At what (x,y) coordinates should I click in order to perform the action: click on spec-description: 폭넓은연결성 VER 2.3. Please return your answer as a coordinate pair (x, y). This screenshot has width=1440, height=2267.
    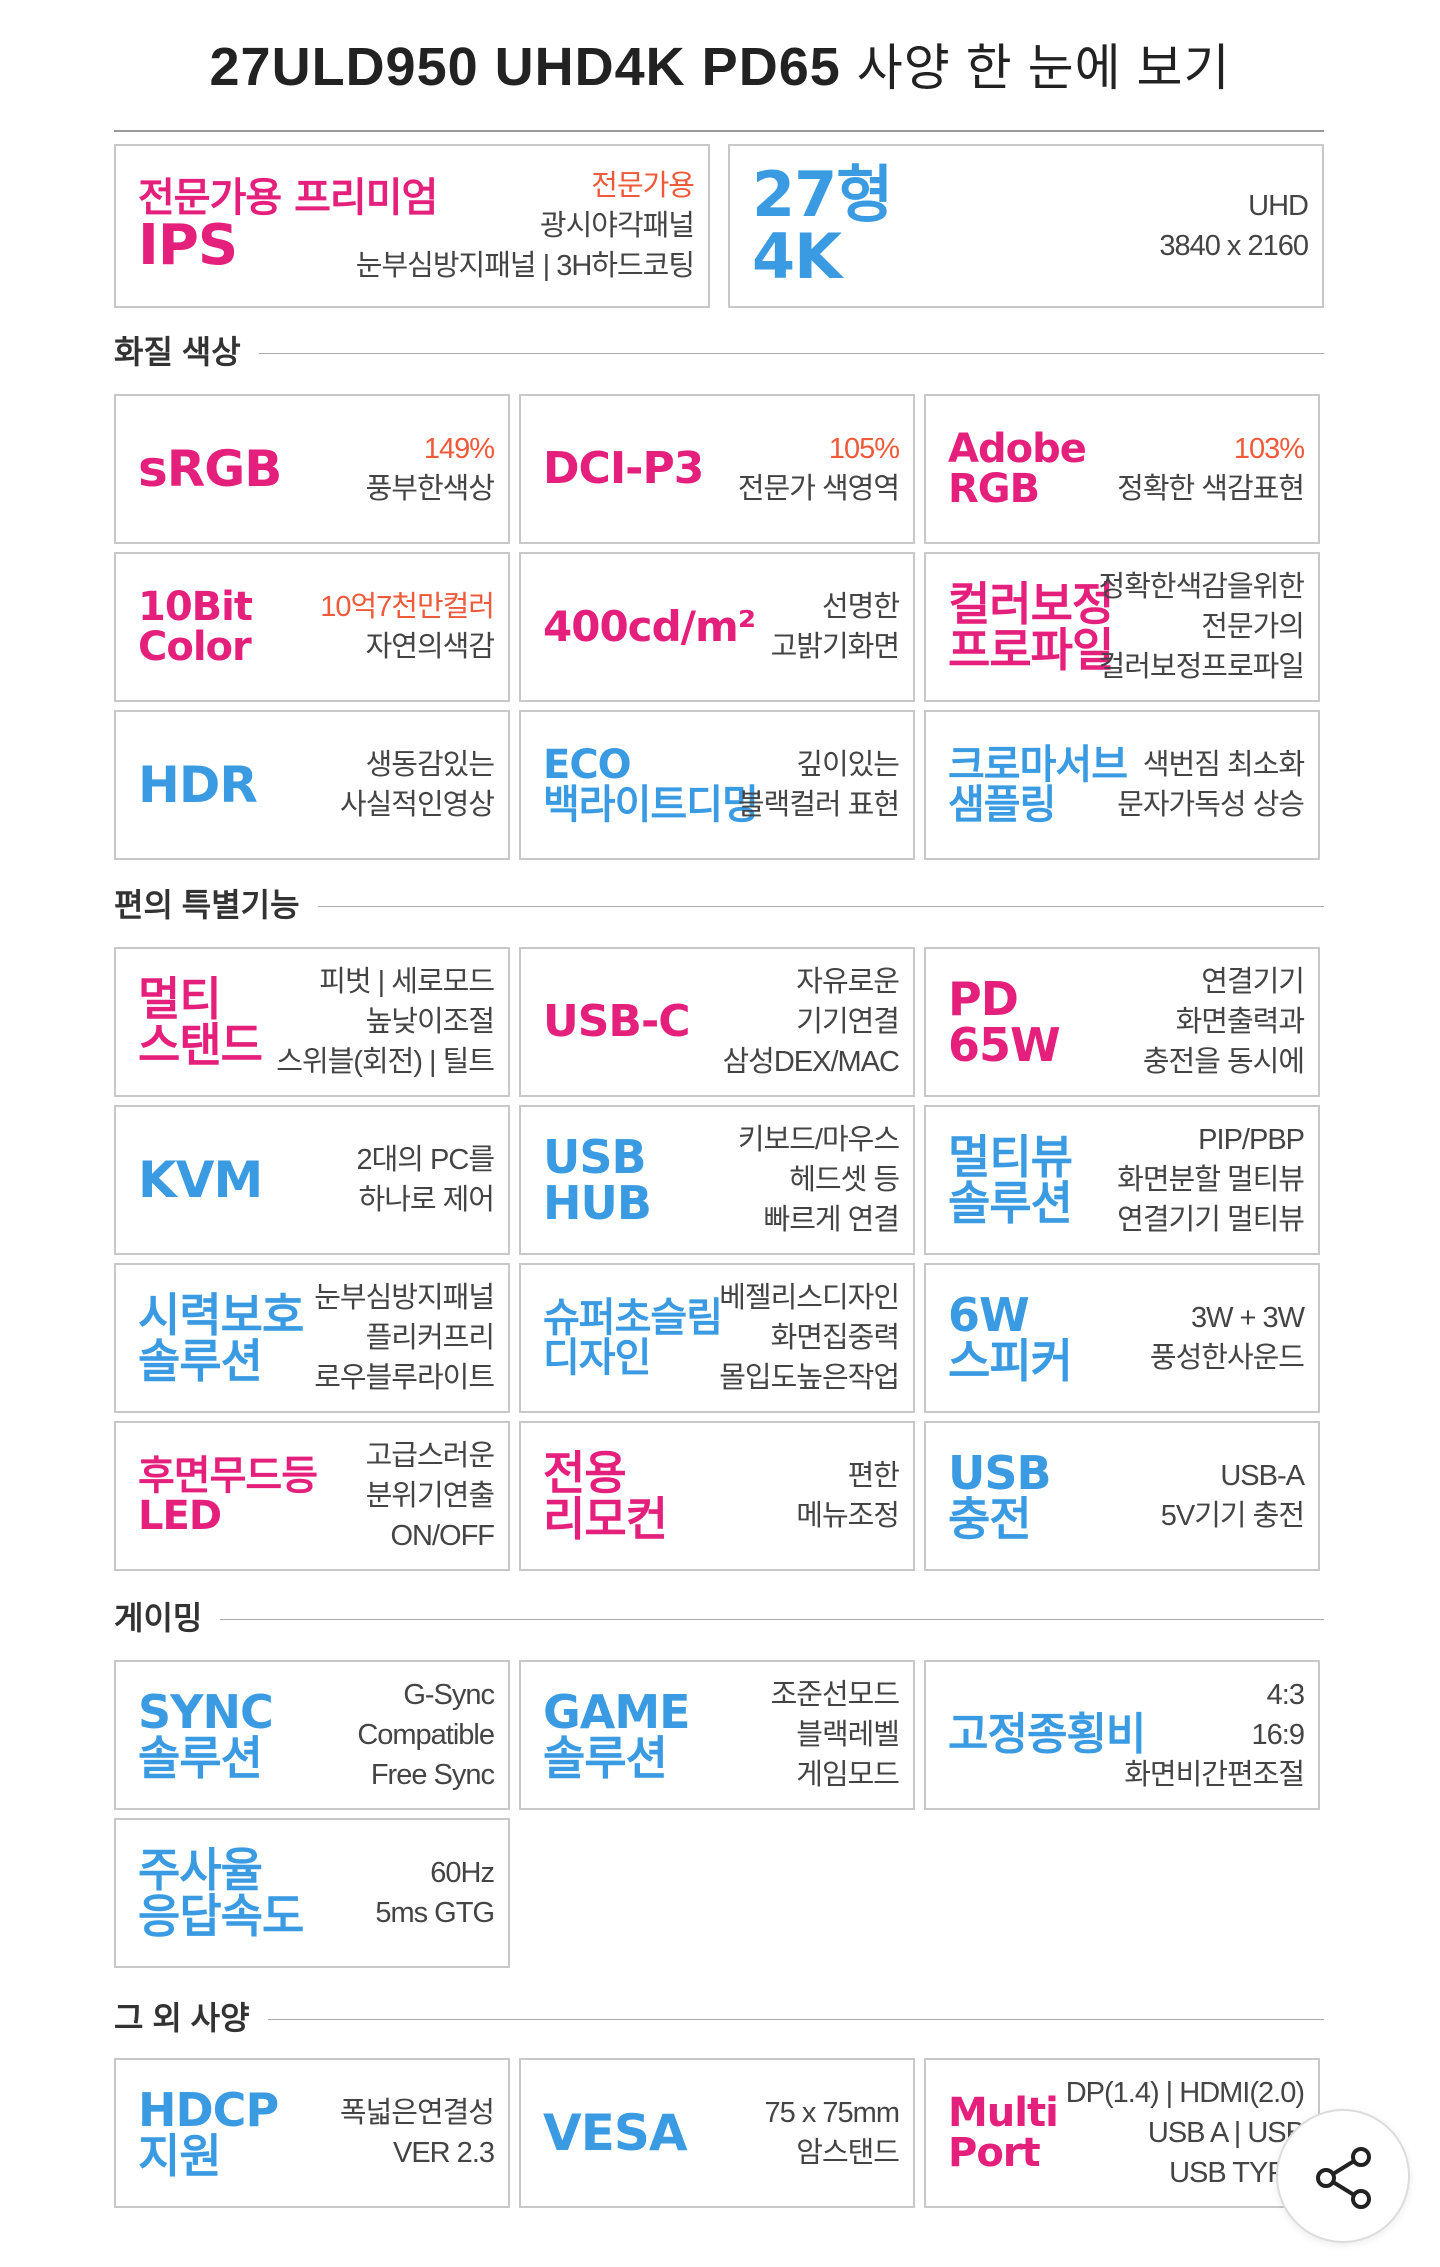
    Looking at the image, I should click on (417, 2133).